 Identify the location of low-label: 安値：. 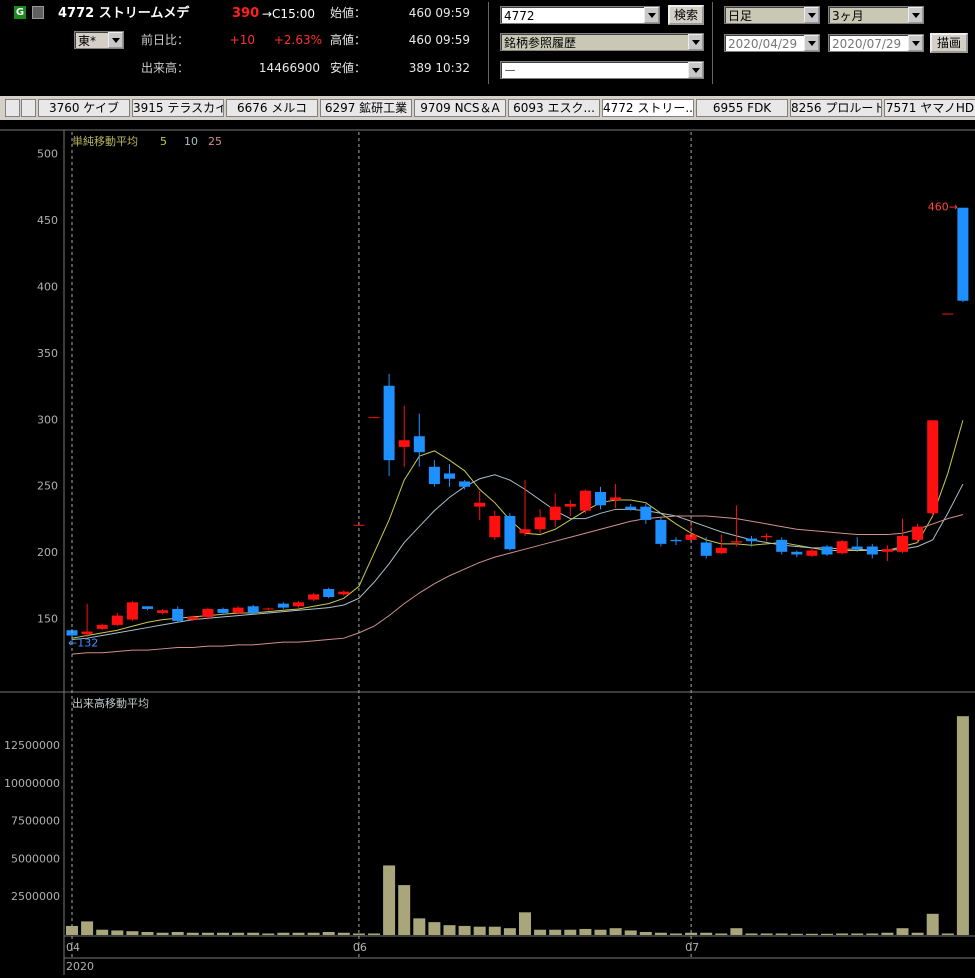
(348, 68).